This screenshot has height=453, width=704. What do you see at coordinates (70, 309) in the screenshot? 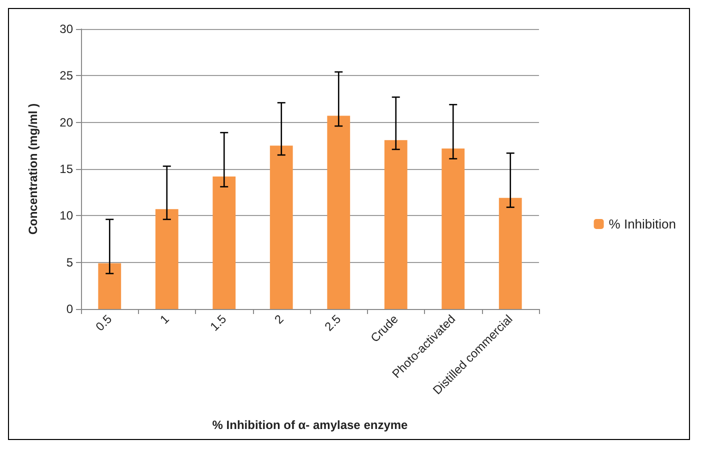
I see `y-tick-label: 0` at bounding box center [70, 309].